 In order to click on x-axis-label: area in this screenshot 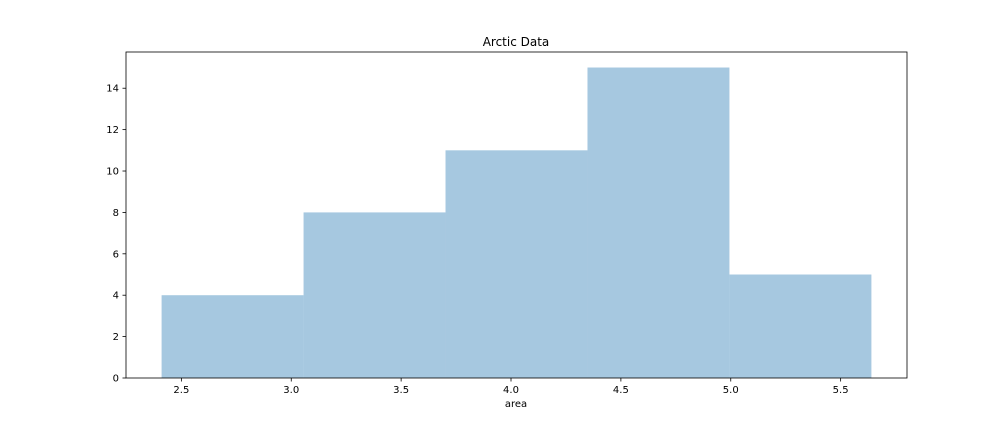, I will do `click(516, 404)`.